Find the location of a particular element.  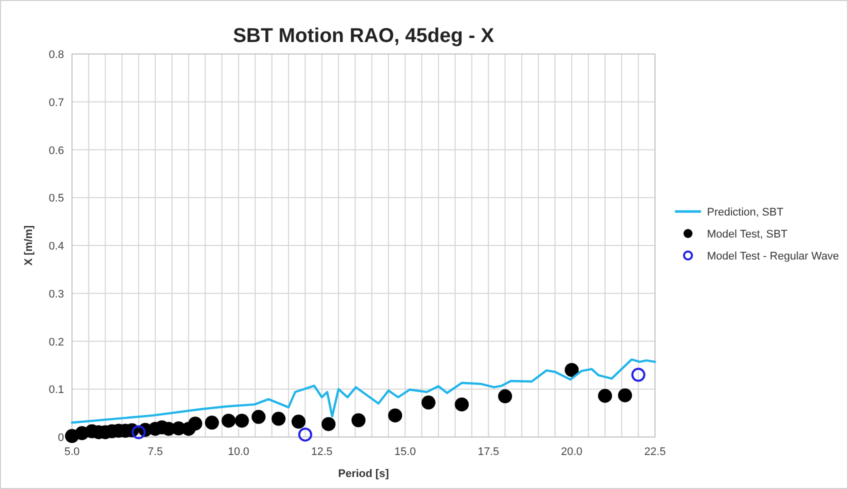

x-tick-label: 22.5 is located at coordinates (655, 452).